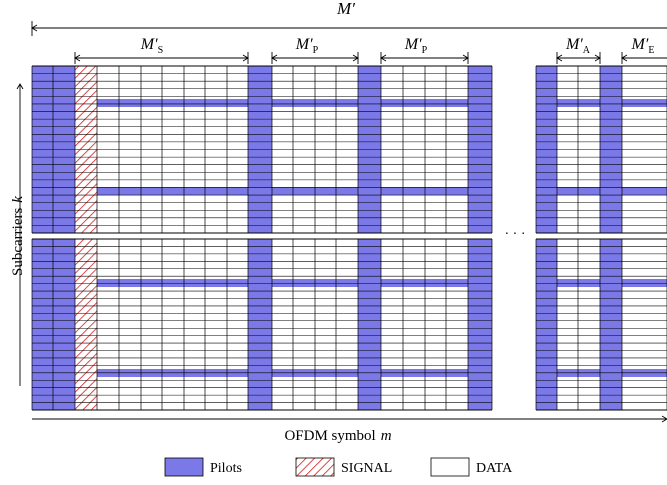  Describe the element at coordinates (184, 467) in the screenshot. I see `legend-swatch-pilots` at that location.